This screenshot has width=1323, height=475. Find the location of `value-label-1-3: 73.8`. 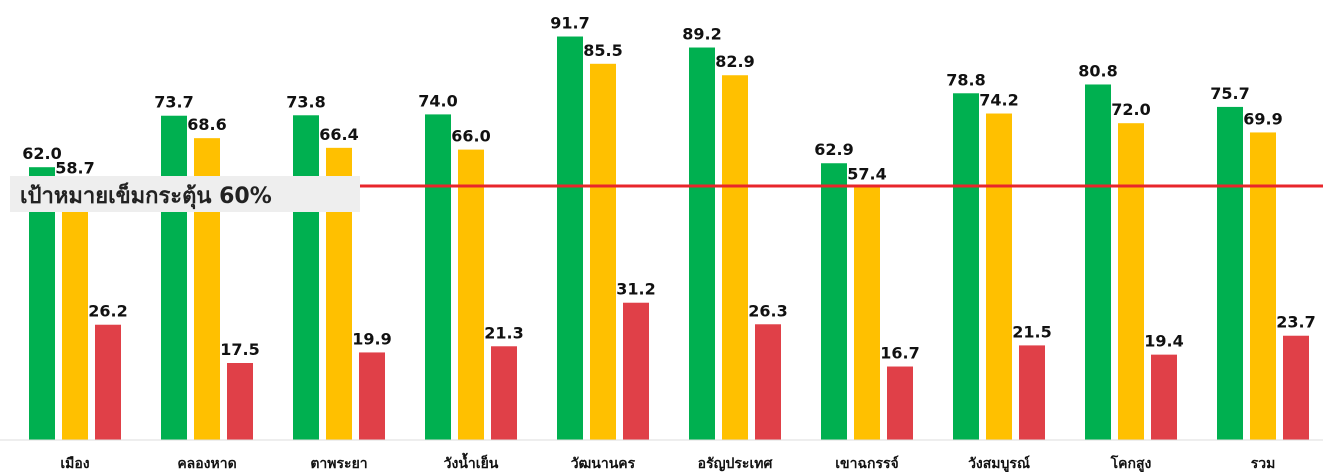

value-label-1-3: 73.8 is located at coordinates (305, 101).